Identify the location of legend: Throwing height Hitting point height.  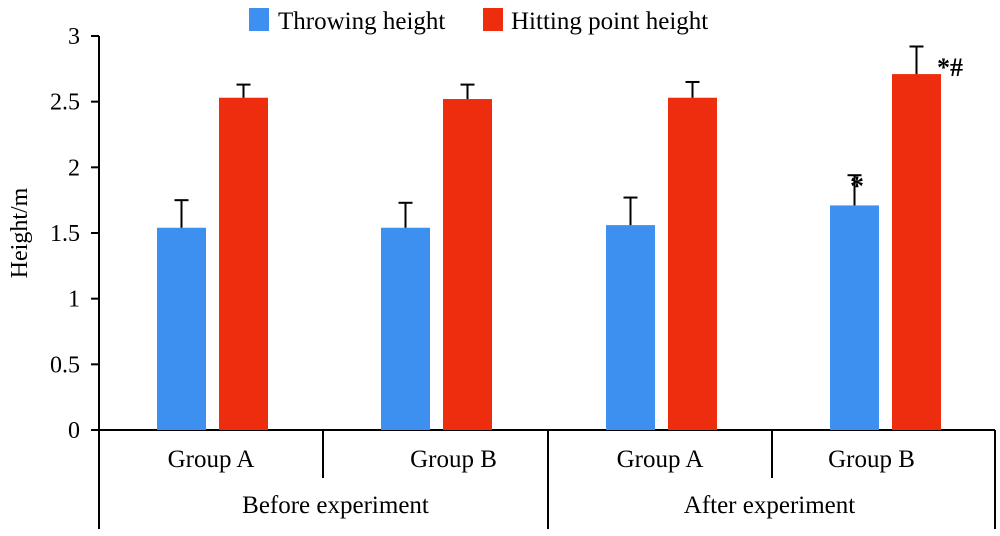
(478, 21).